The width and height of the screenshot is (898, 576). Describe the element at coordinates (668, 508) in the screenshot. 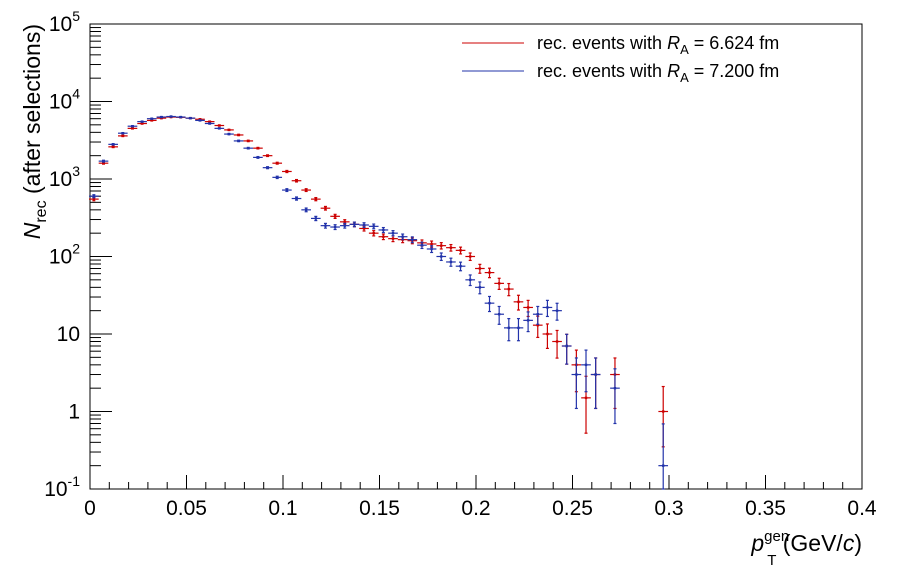

I see `x-tick-label: 0.3` at that location.